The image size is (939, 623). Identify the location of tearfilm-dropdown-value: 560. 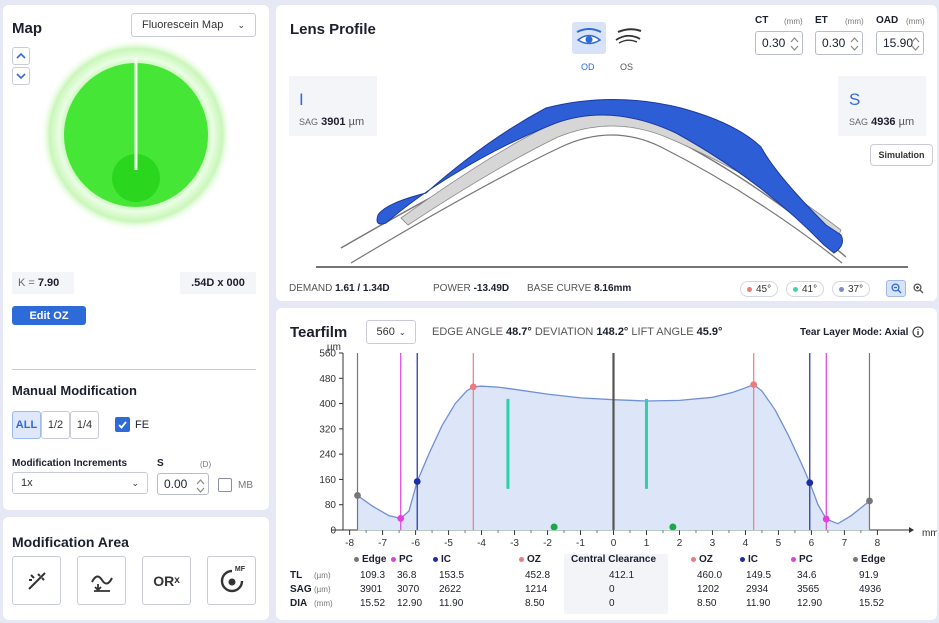
(385, 332).